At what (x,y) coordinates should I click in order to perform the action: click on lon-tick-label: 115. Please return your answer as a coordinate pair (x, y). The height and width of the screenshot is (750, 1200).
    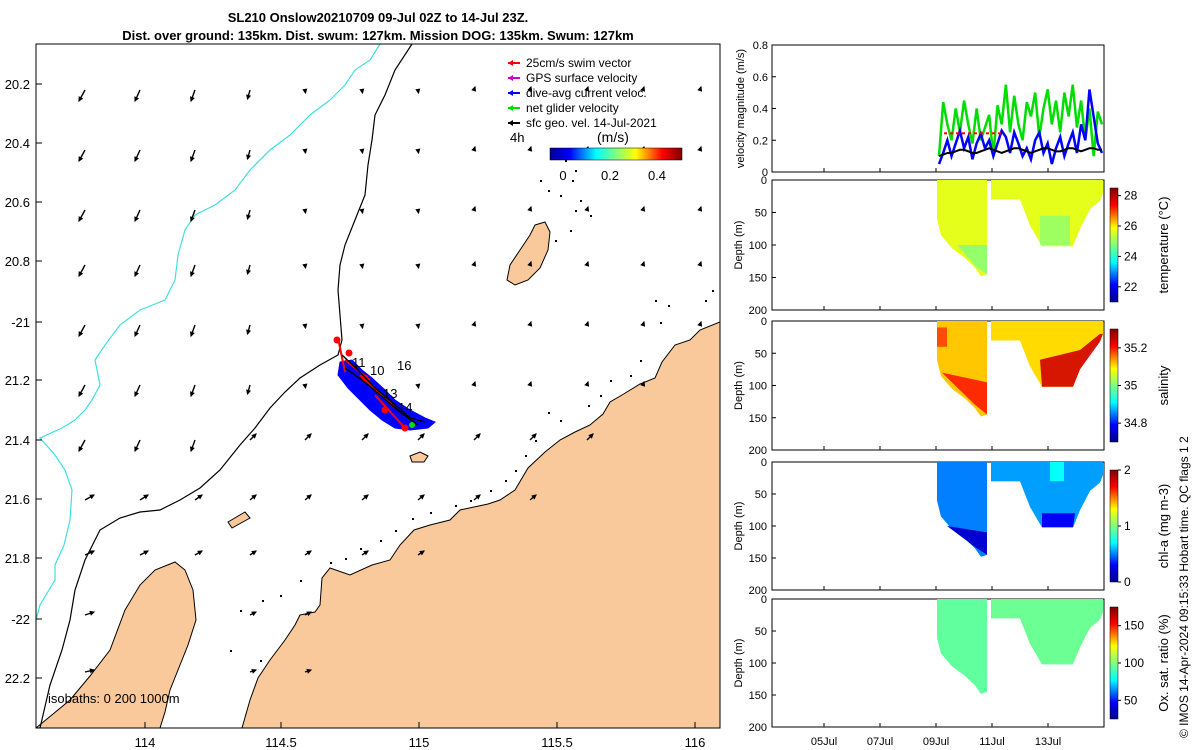
    Looking at the image, I should click on (419, 742).